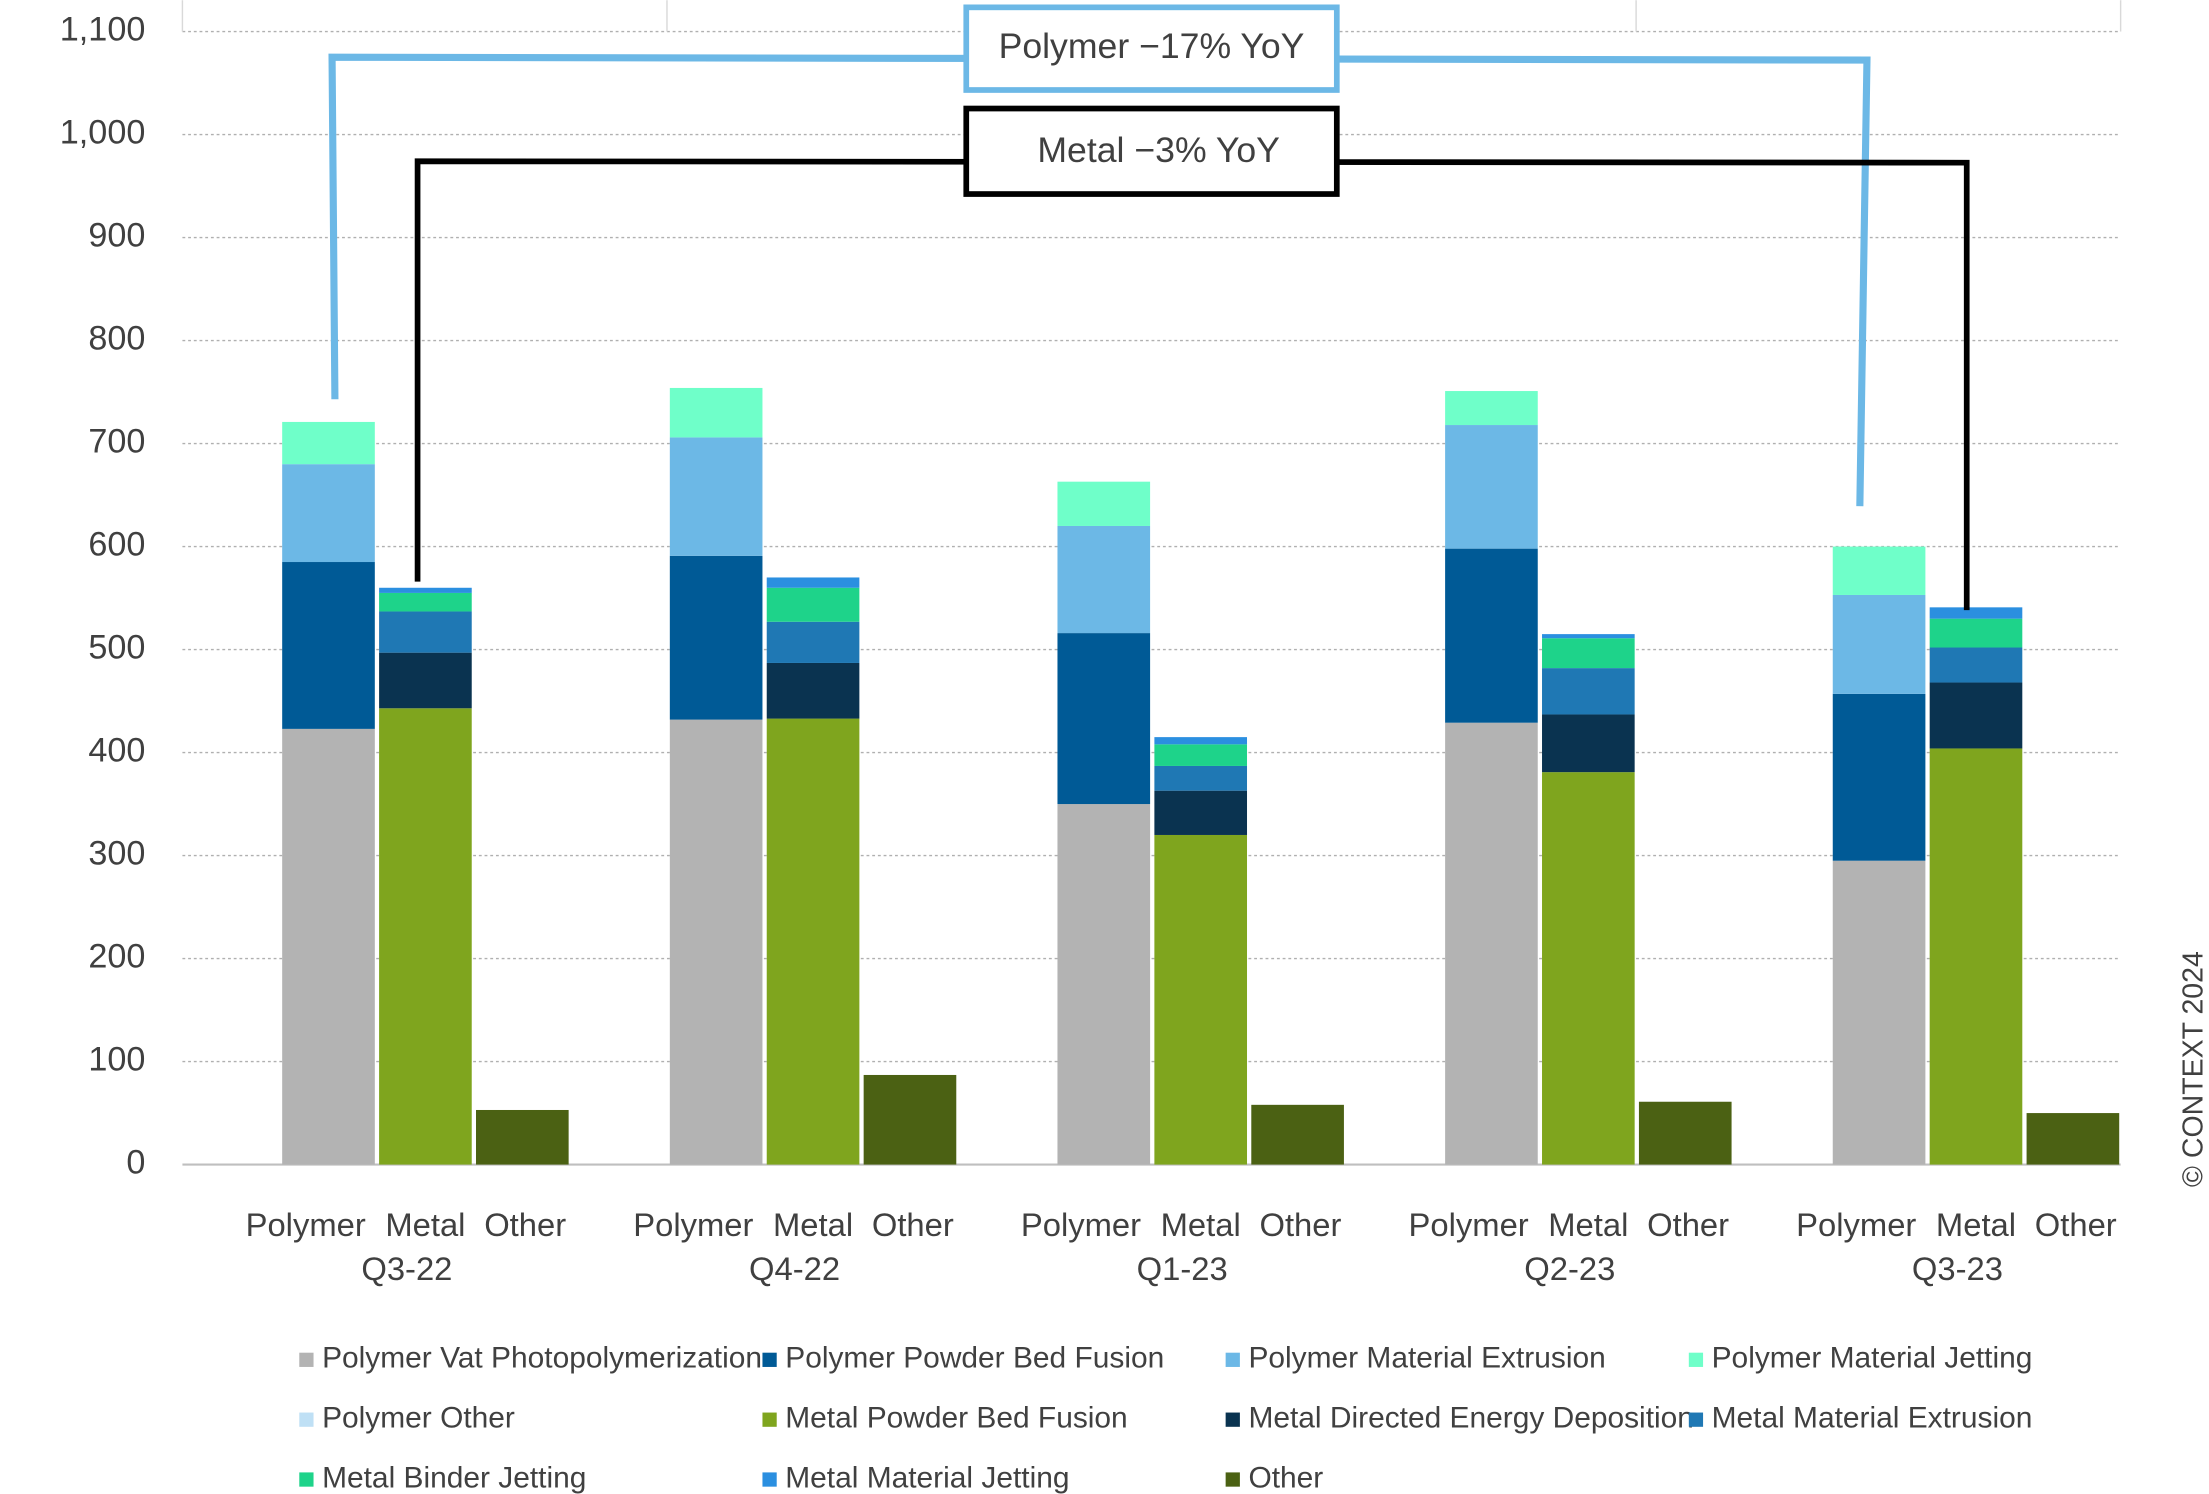  What do you see at coordinates (116, 442) in the screenshot?
I see `y-tick-label: 700` at bounding box center [116, 442].